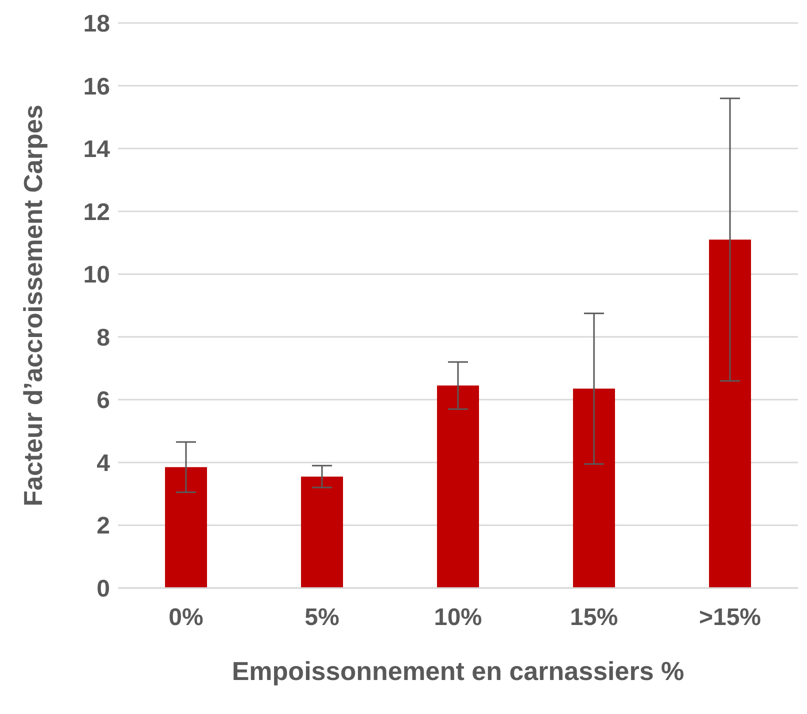  Describe the element at coordinates (103, 526) in the screenshot. I see `y-tick-label: 2` at that location.